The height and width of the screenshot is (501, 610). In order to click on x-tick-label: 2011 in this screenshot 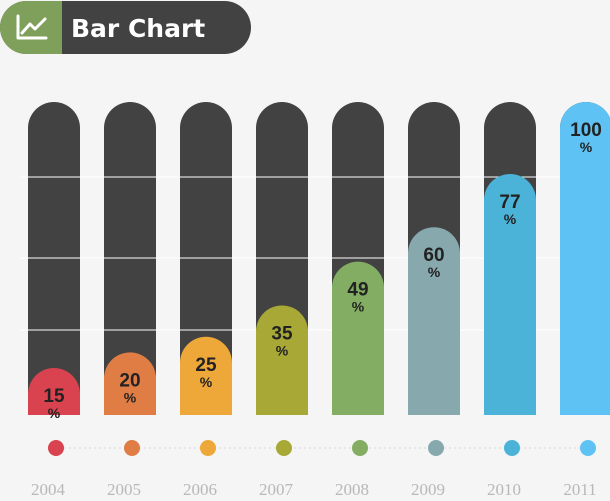, I will do `click(579, 489)`.